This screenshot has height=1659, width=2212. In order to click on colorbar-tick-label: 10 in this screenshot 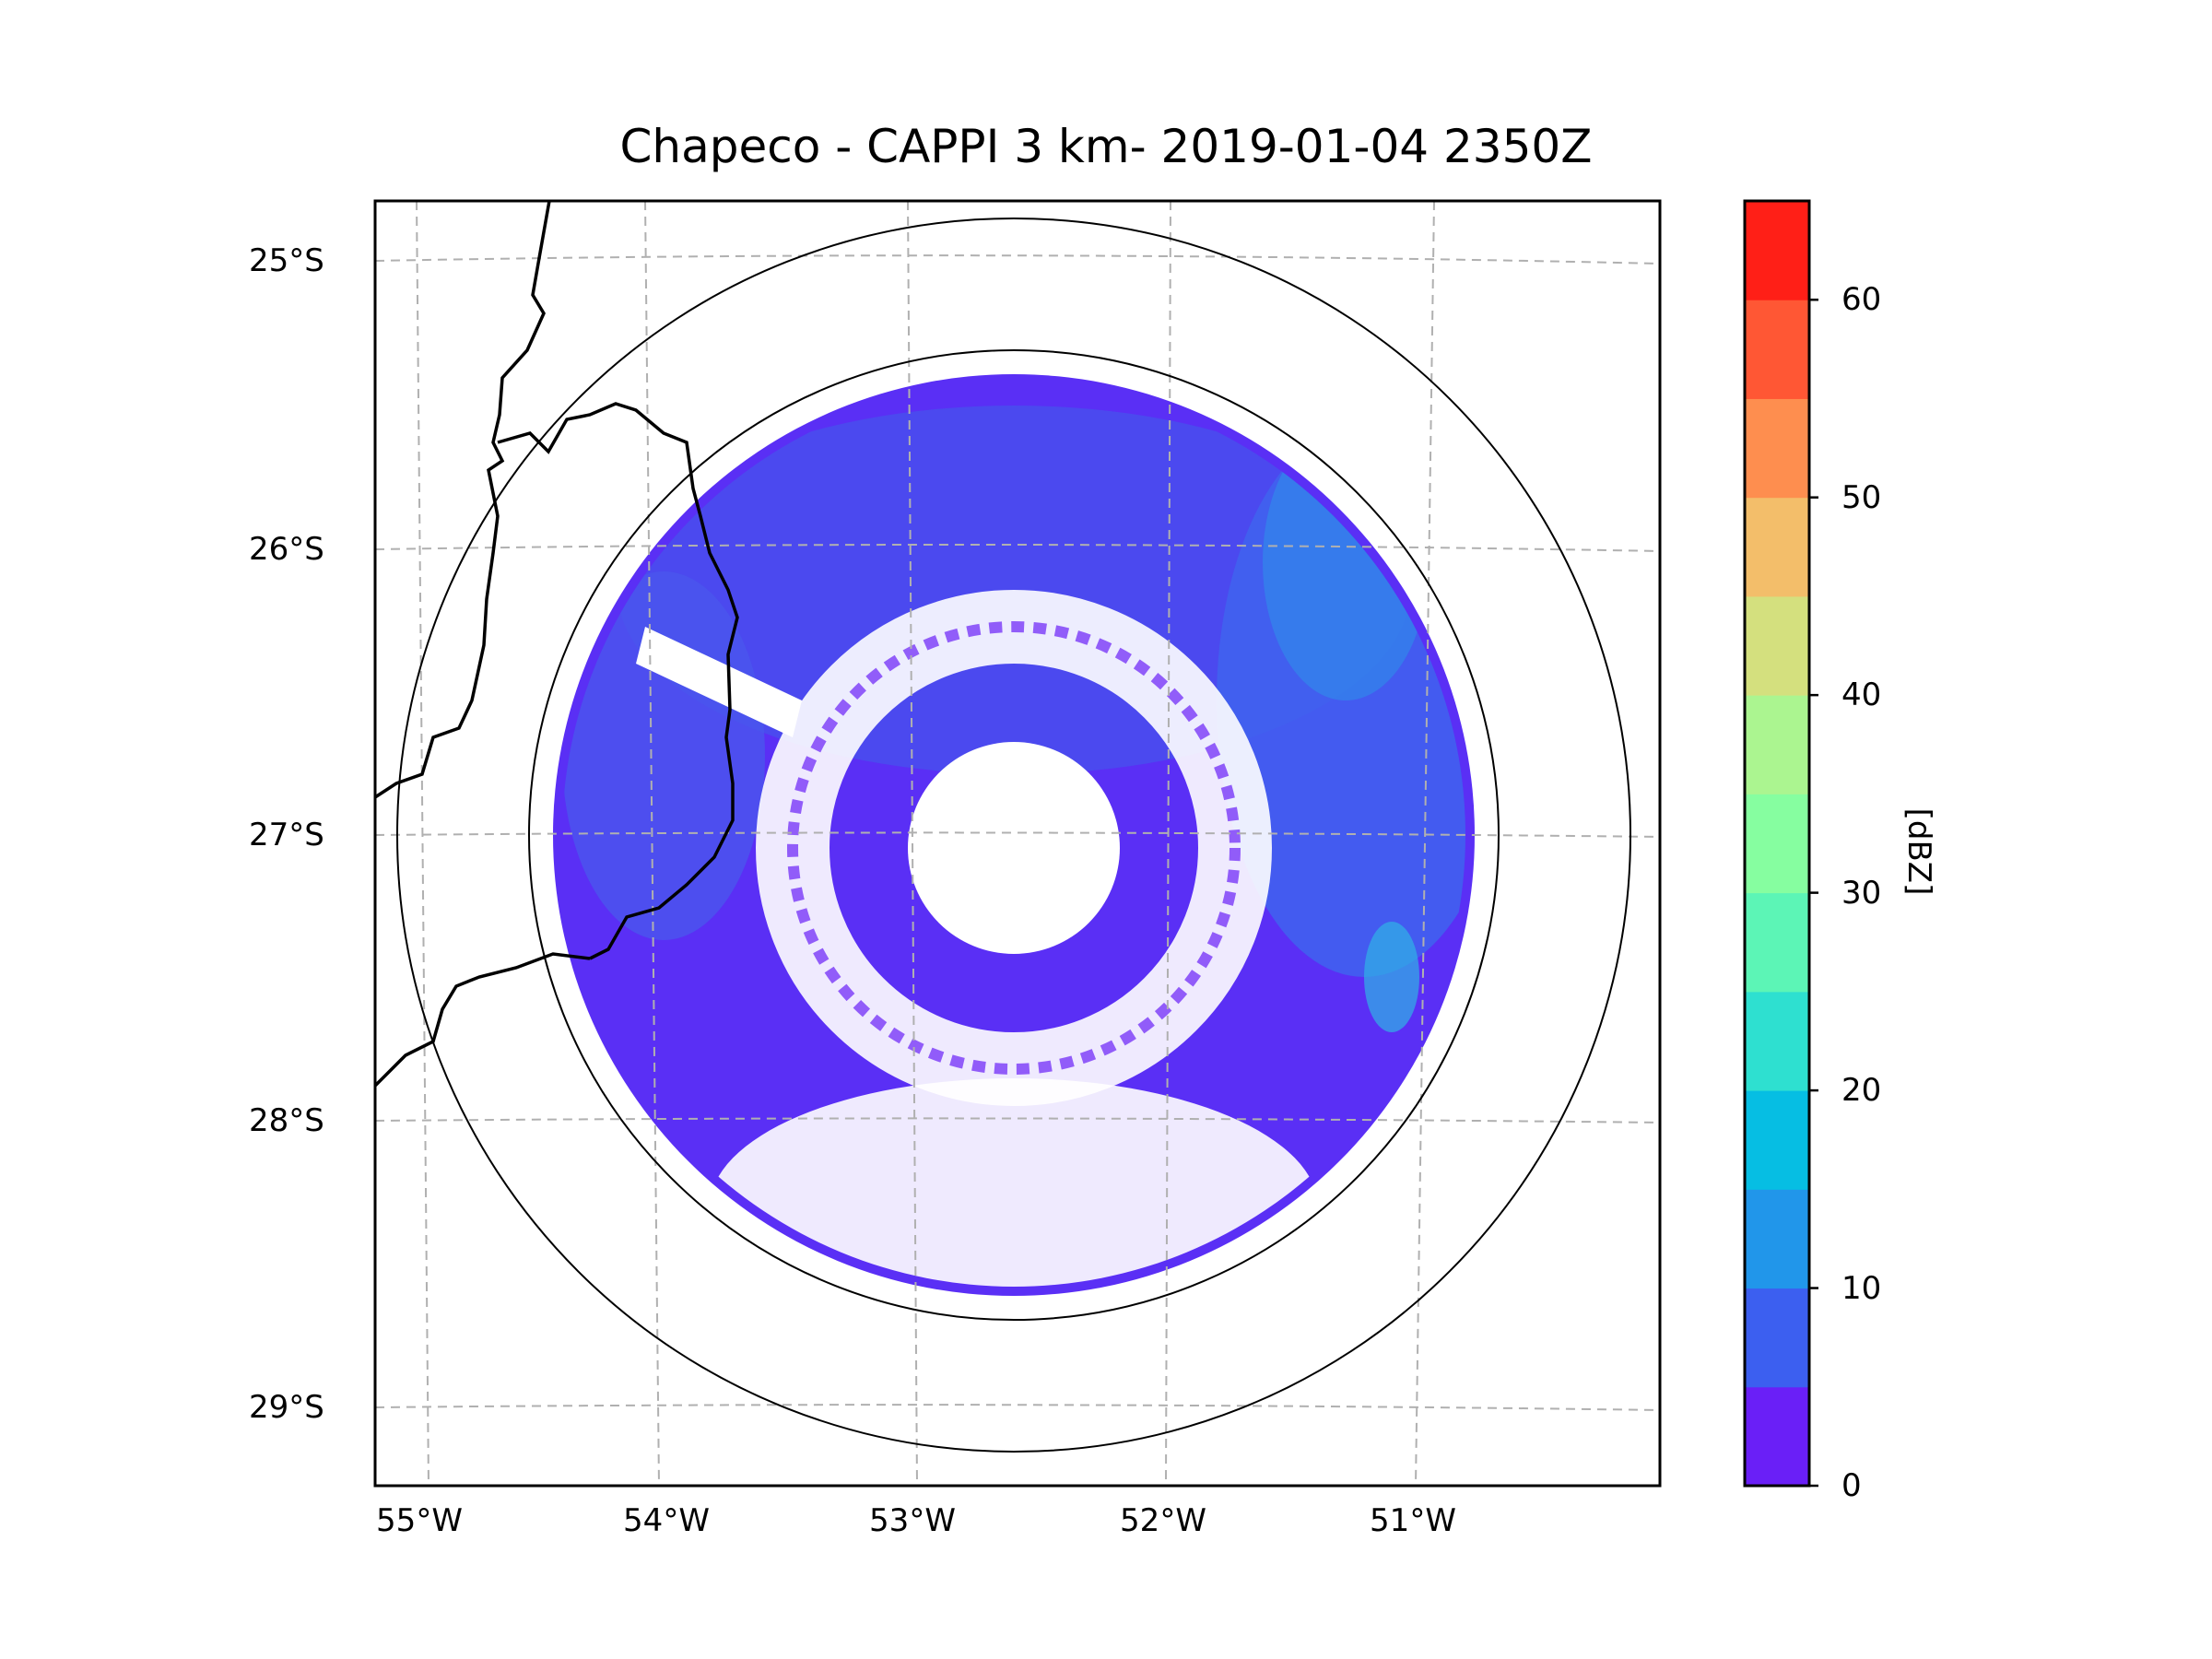, I will do `click(1861, 1288)`.